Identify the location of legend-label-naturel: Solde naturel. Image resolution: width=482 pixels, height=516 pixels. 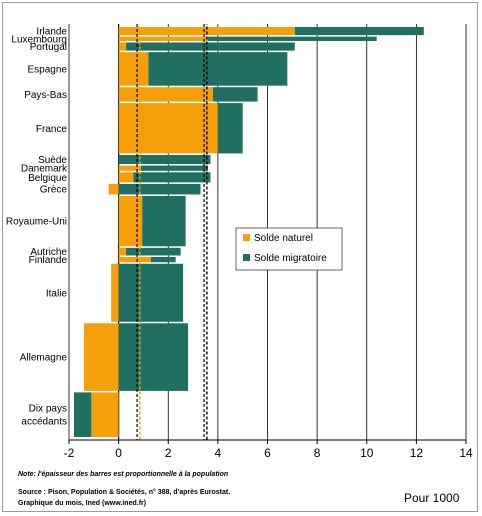
(283, 238).